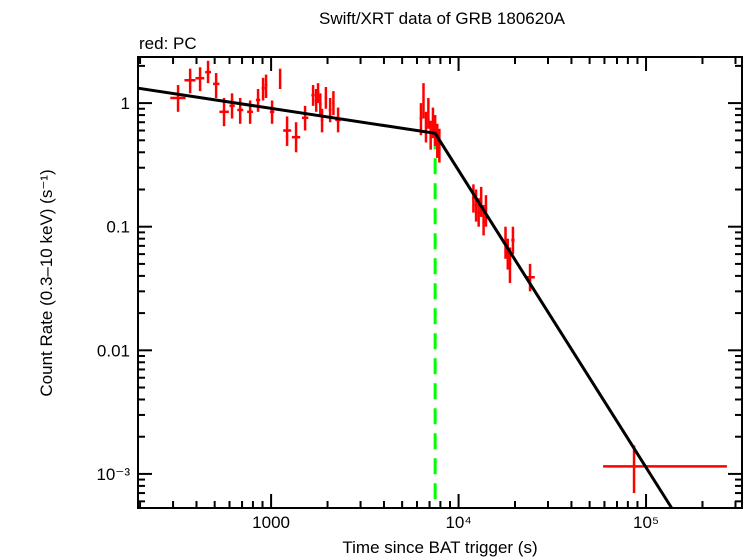  What do you see at coordinates (125, 103) in the screenshot?
I see `y-tick-label: 1` at bounding box center [125, 103].